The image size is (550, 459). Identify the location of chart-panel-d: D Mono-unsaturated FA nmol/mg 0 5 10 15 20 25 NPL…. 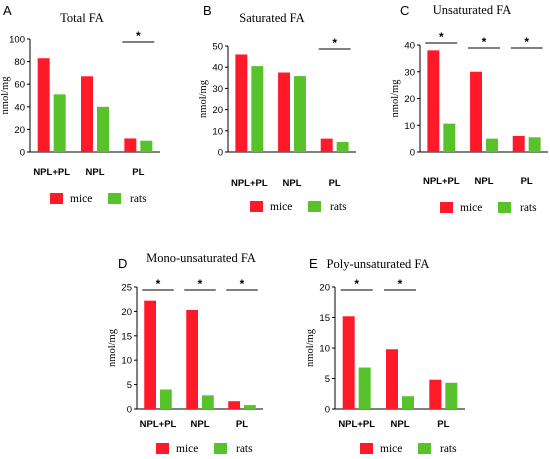
(185, 353).